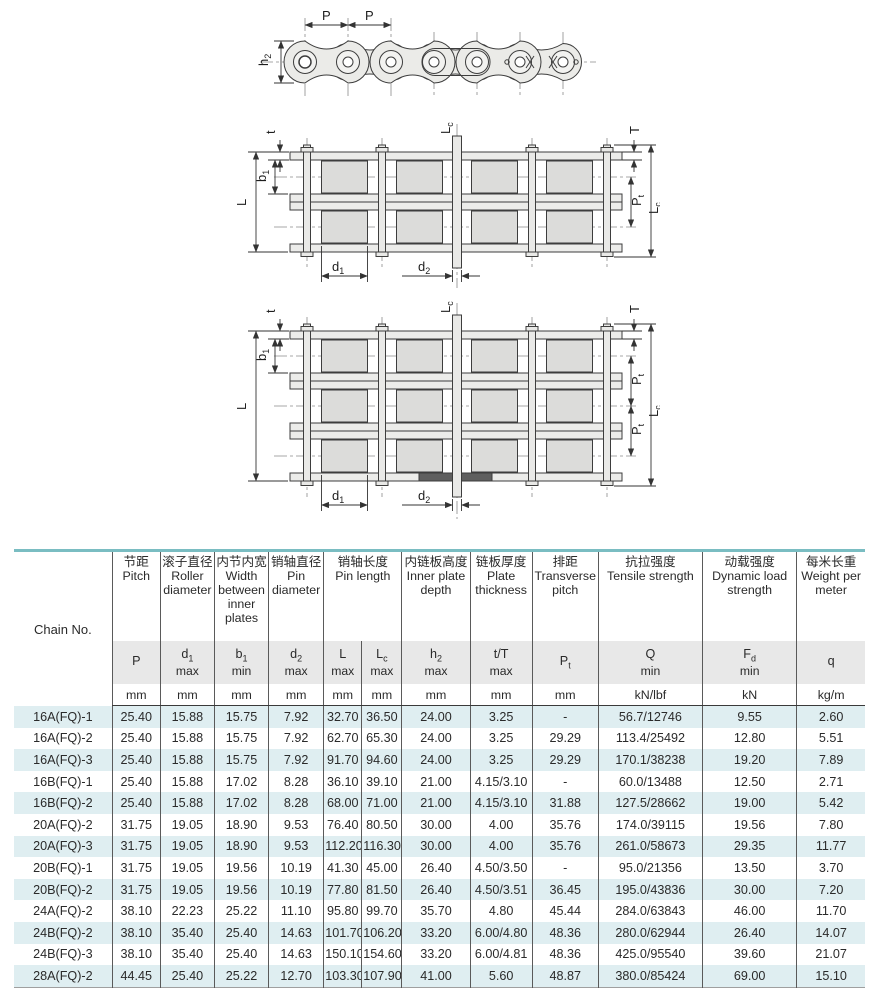 The height and width of the screenshot is (995, 879). Describe the element at coordinates (650, 595) in the screenshot. I see `col-header-tensile-strength: 抗拉强度 Tensile strength` at that location.